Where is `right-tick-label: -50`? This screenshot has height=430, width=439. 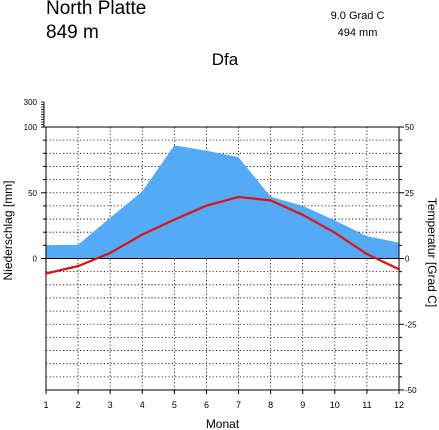
right-tick-label: -50 is located at coordinates (411, 390).